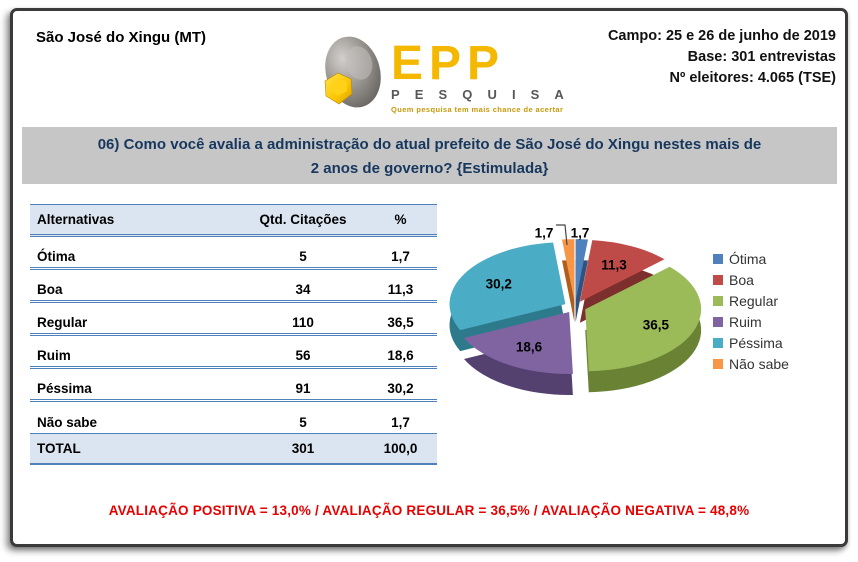 This screenshot has height=562, width=858. What do you see at coordinates (400, 318) in the screenshot?
I see `row-pct: 36,5` at bounding box center [400, 318].